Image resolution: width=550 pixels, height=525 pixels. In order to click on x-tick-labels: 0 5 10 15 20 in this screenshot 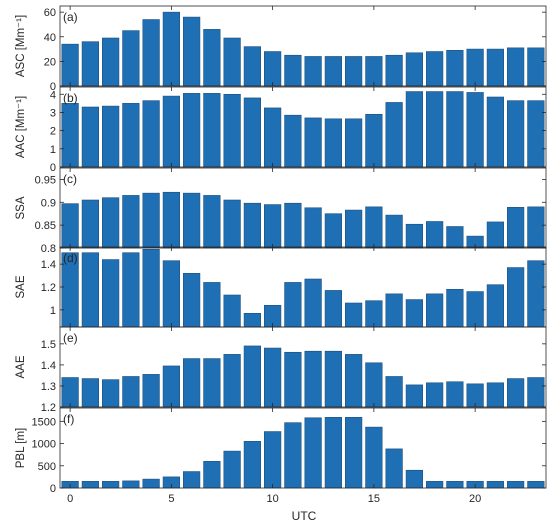, I will do `click(274, 499)`.